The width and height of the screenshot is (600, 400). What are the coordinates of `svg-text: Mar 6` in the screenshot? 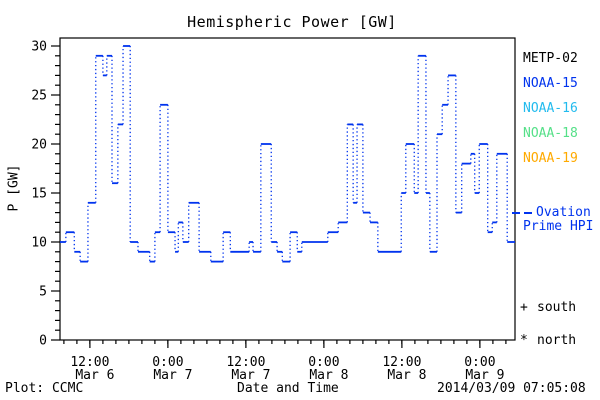 It's located at (94, 375).